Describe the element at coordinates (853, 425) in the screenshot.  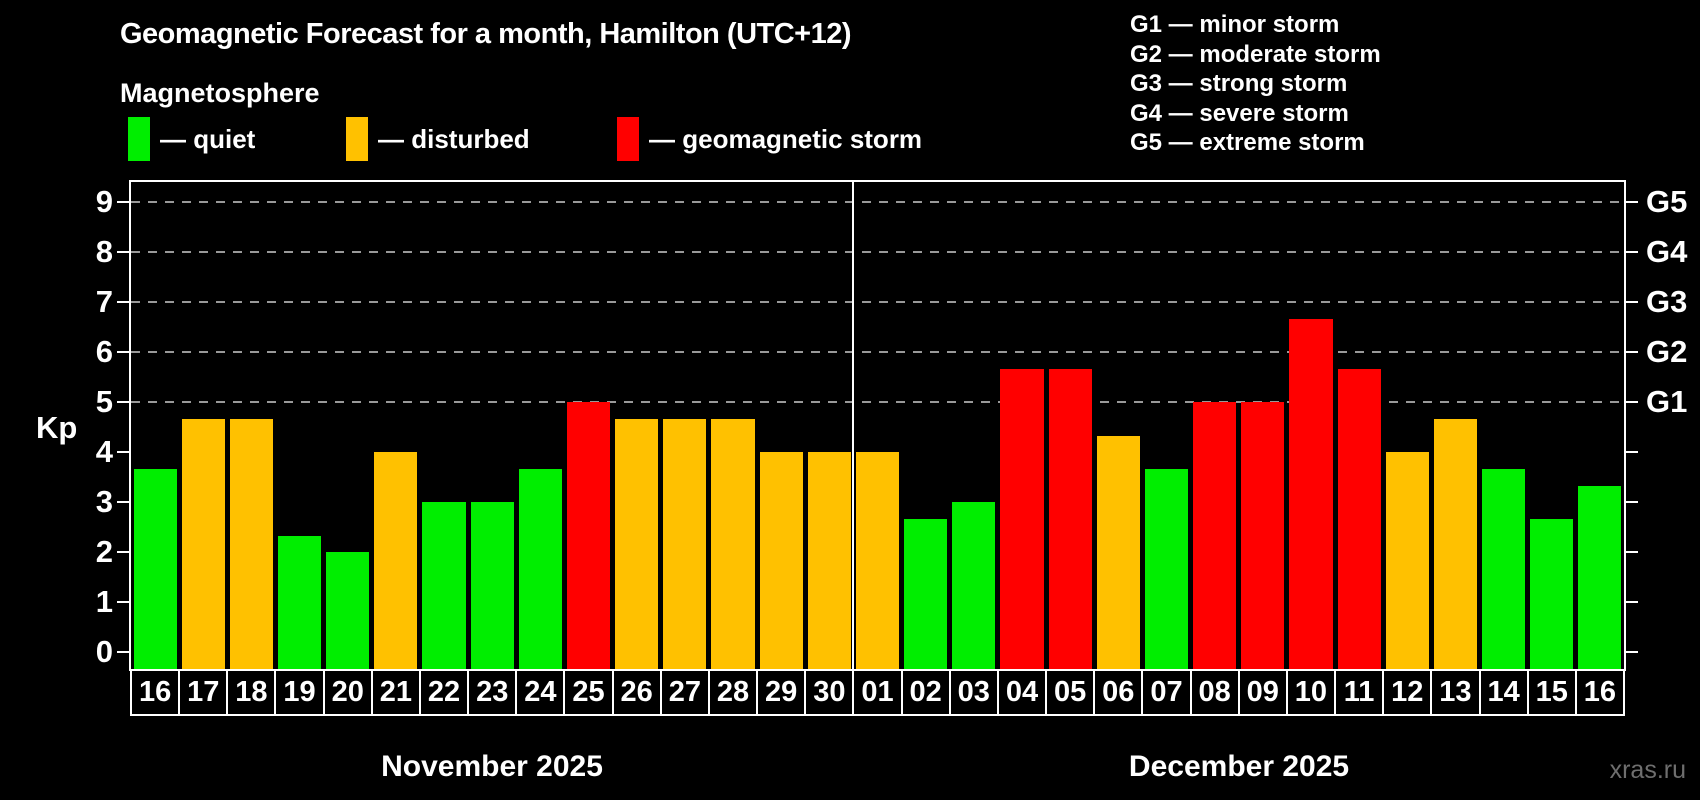
I see `month-divider` at that location.